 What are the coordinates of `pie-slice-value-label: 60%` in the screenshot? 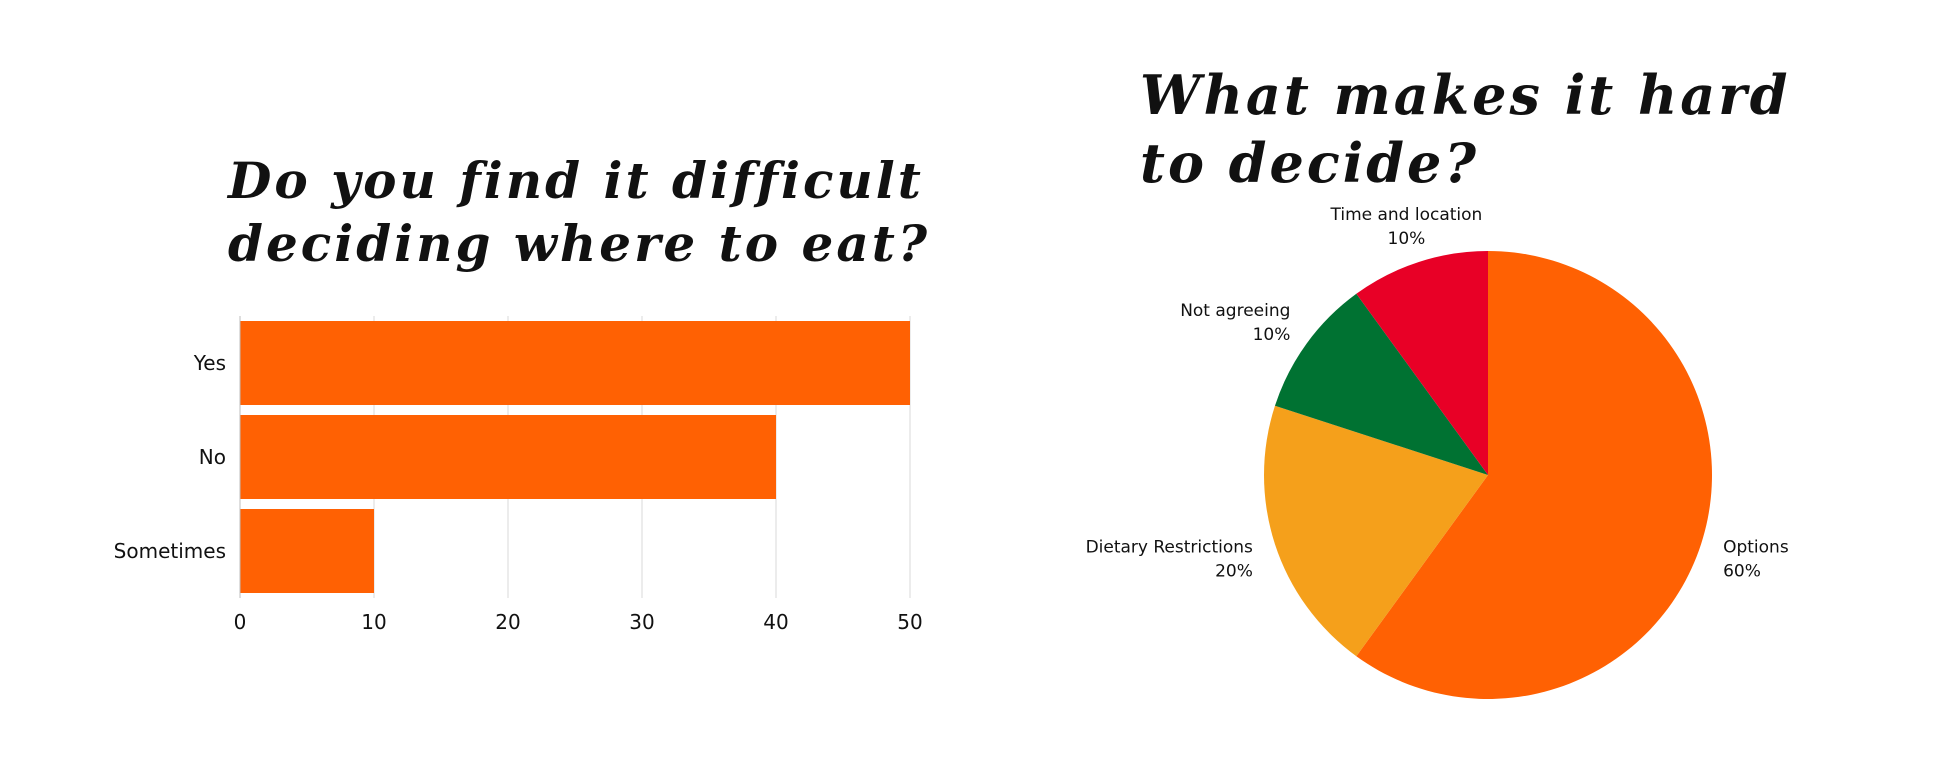 It's located at (1742, 572).